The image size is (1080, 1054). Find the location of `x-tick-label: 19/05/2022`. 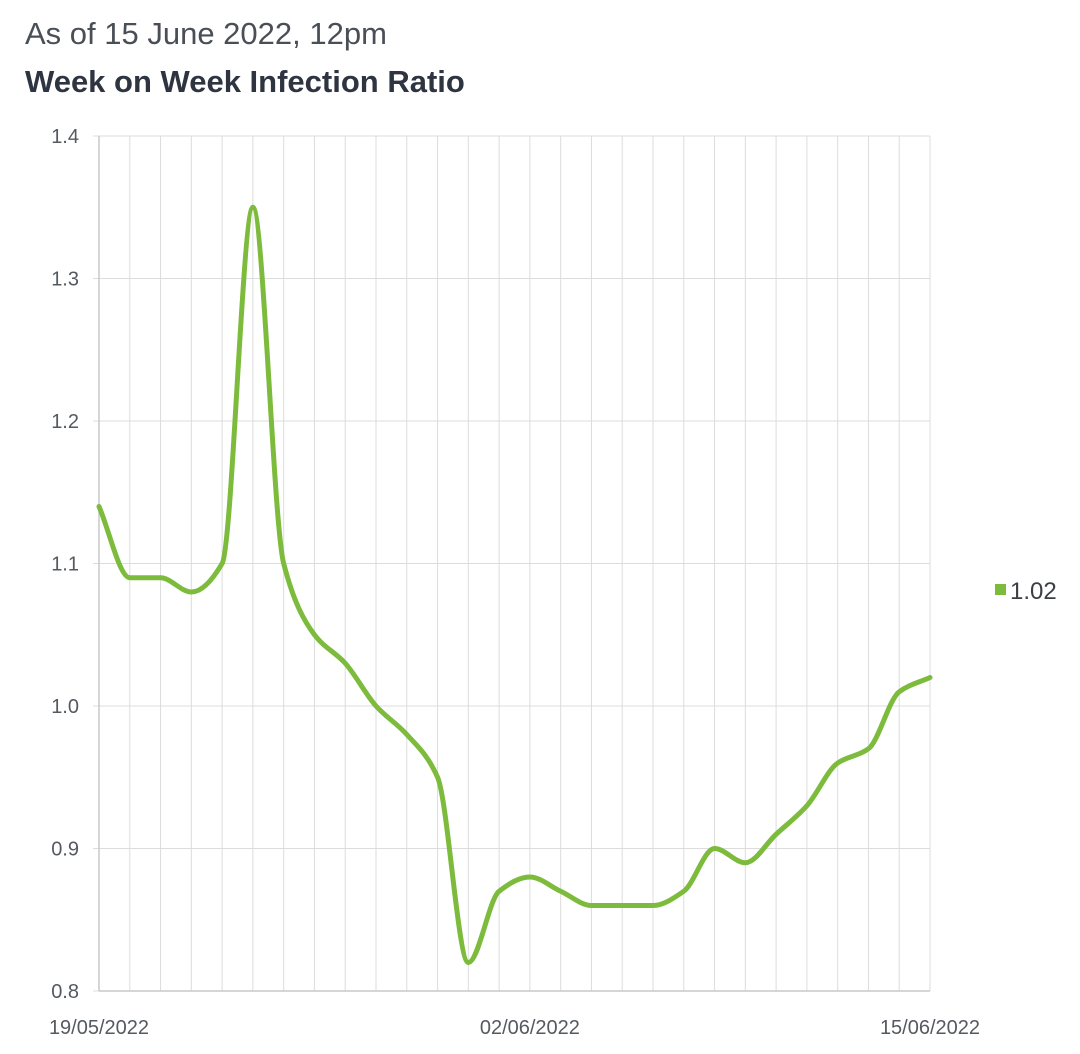

x-tick-label: 19/05/2022 is located at coordinates (99, 1028).